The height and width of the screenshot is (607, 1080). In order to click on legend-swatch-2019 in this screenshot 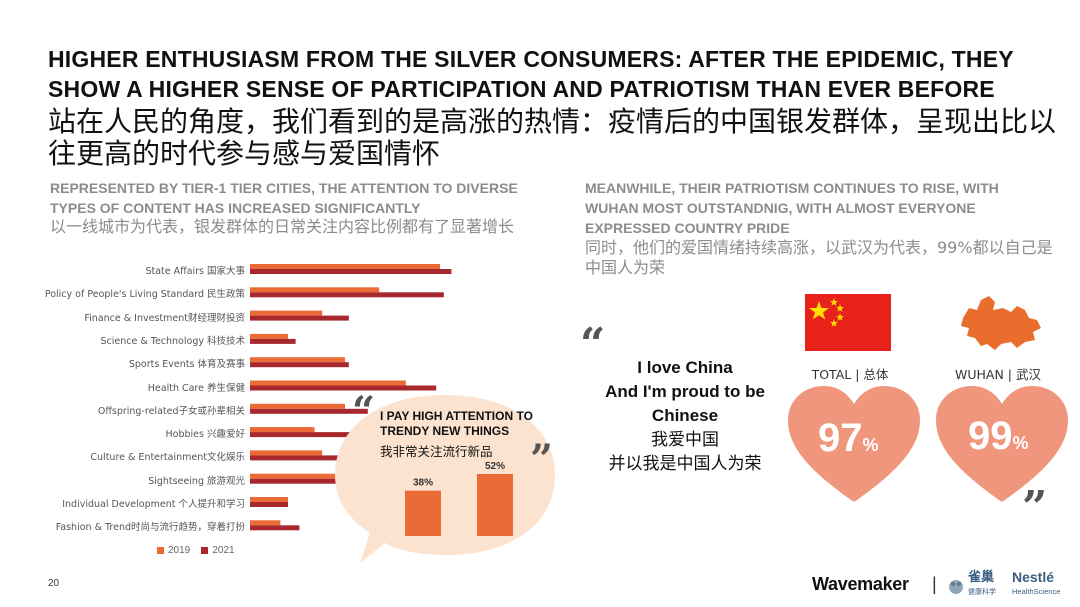, I will do `click(160, 550)`.